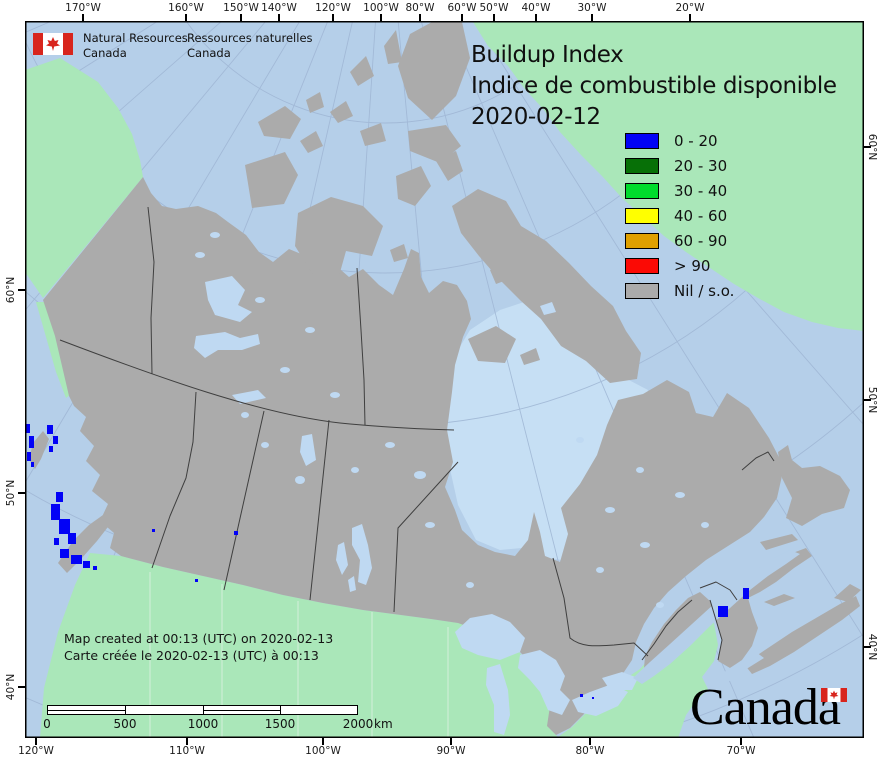  I want to click on wordmark-flag-icon, so click(834, 695).